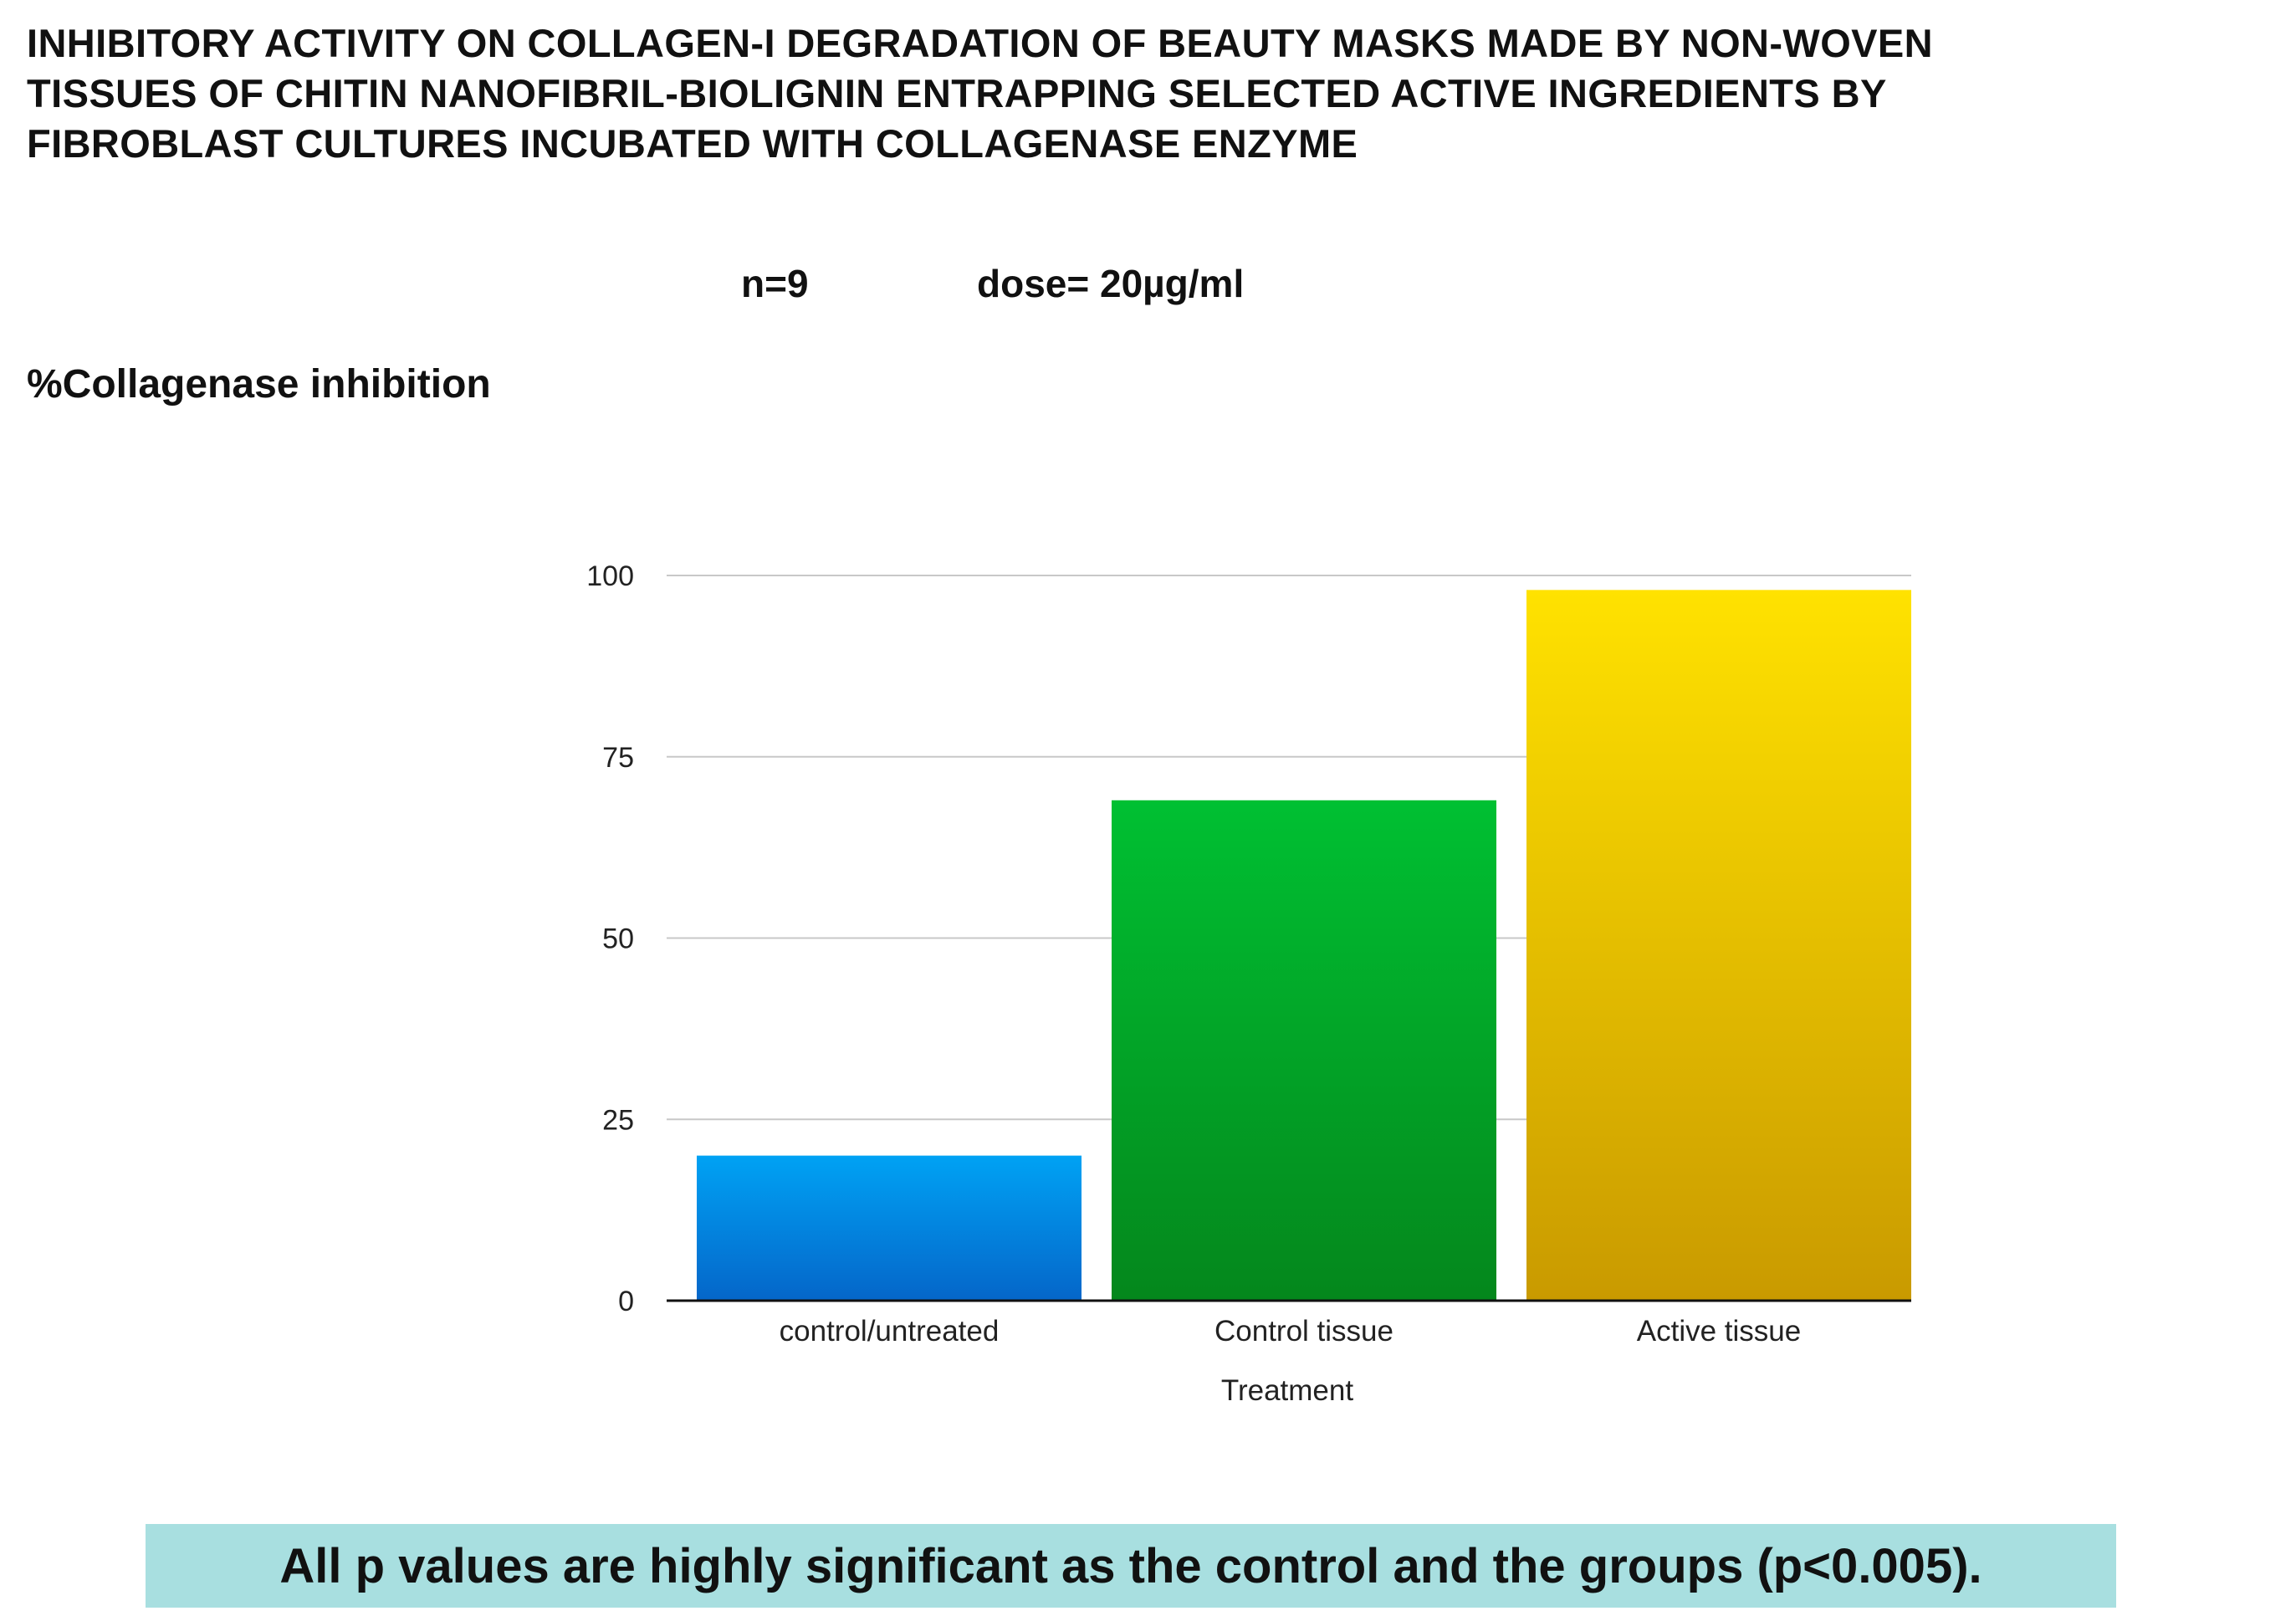  I want to click on y-tick-label-50: 50, so click(618, 939).